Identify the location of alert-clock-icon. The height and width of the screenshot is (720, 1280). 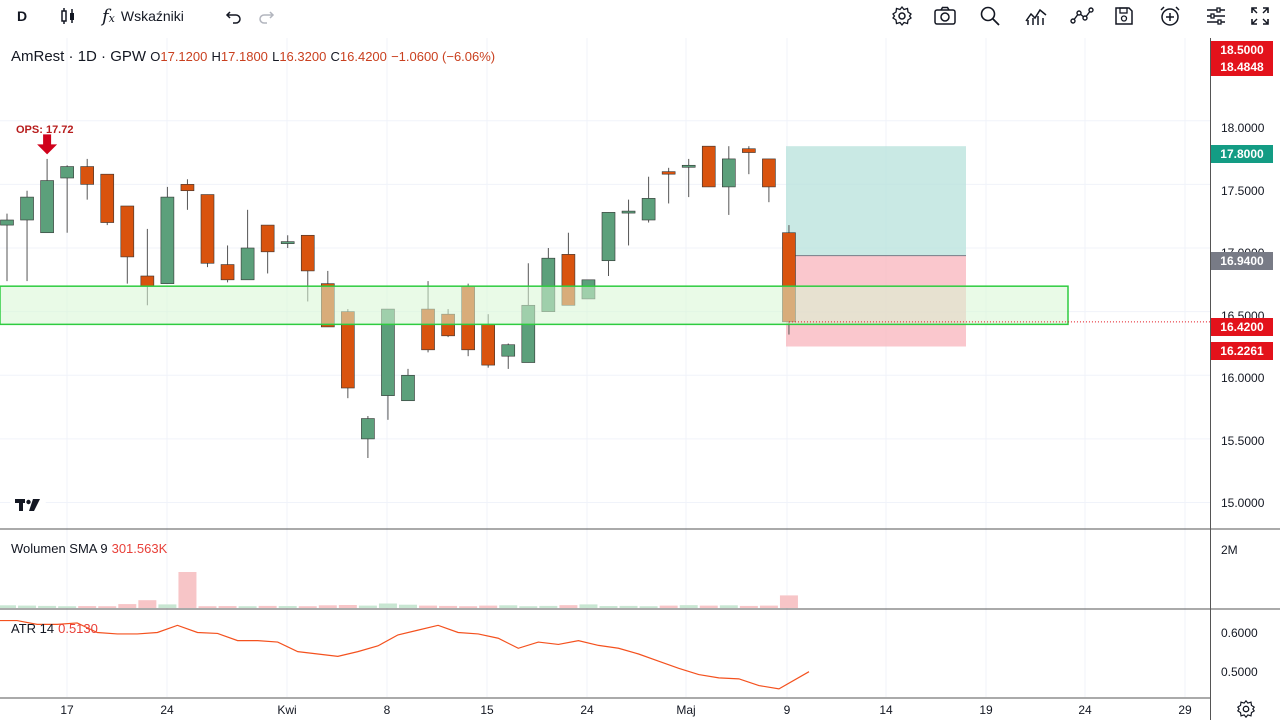
(1170, 16).